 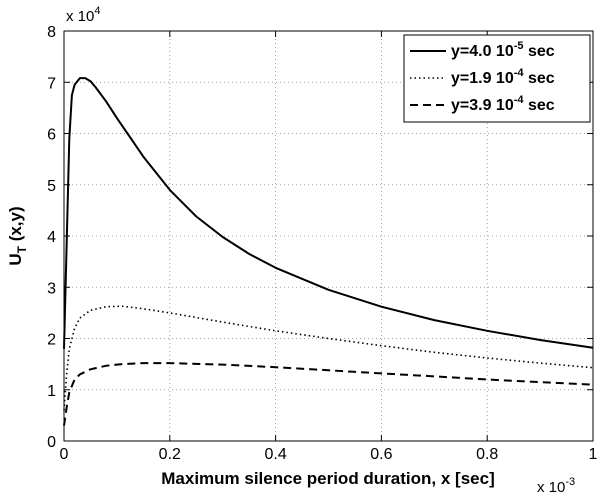 What do you see at coordinates (51, 186) in the screenshot?
I see `y-tick-label: 5` at bounding box center [51, 186].